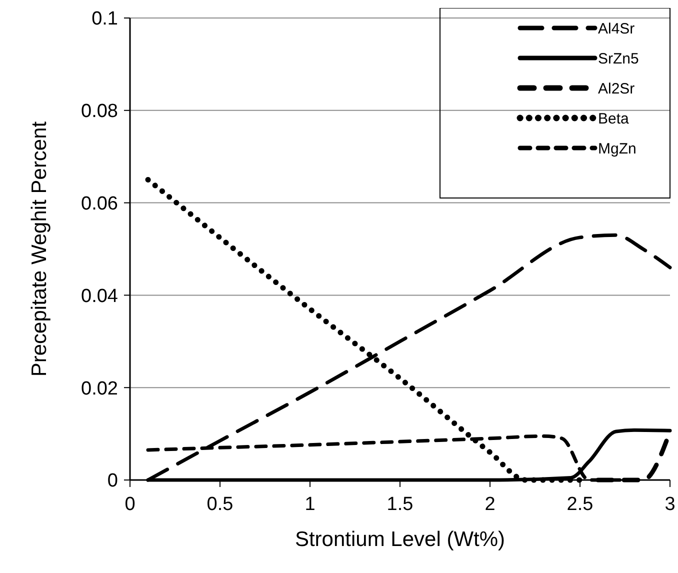  Describe the element at coordinates (616, 89) in the screenshot. I see `legend-label: Al2Sr` at that location.